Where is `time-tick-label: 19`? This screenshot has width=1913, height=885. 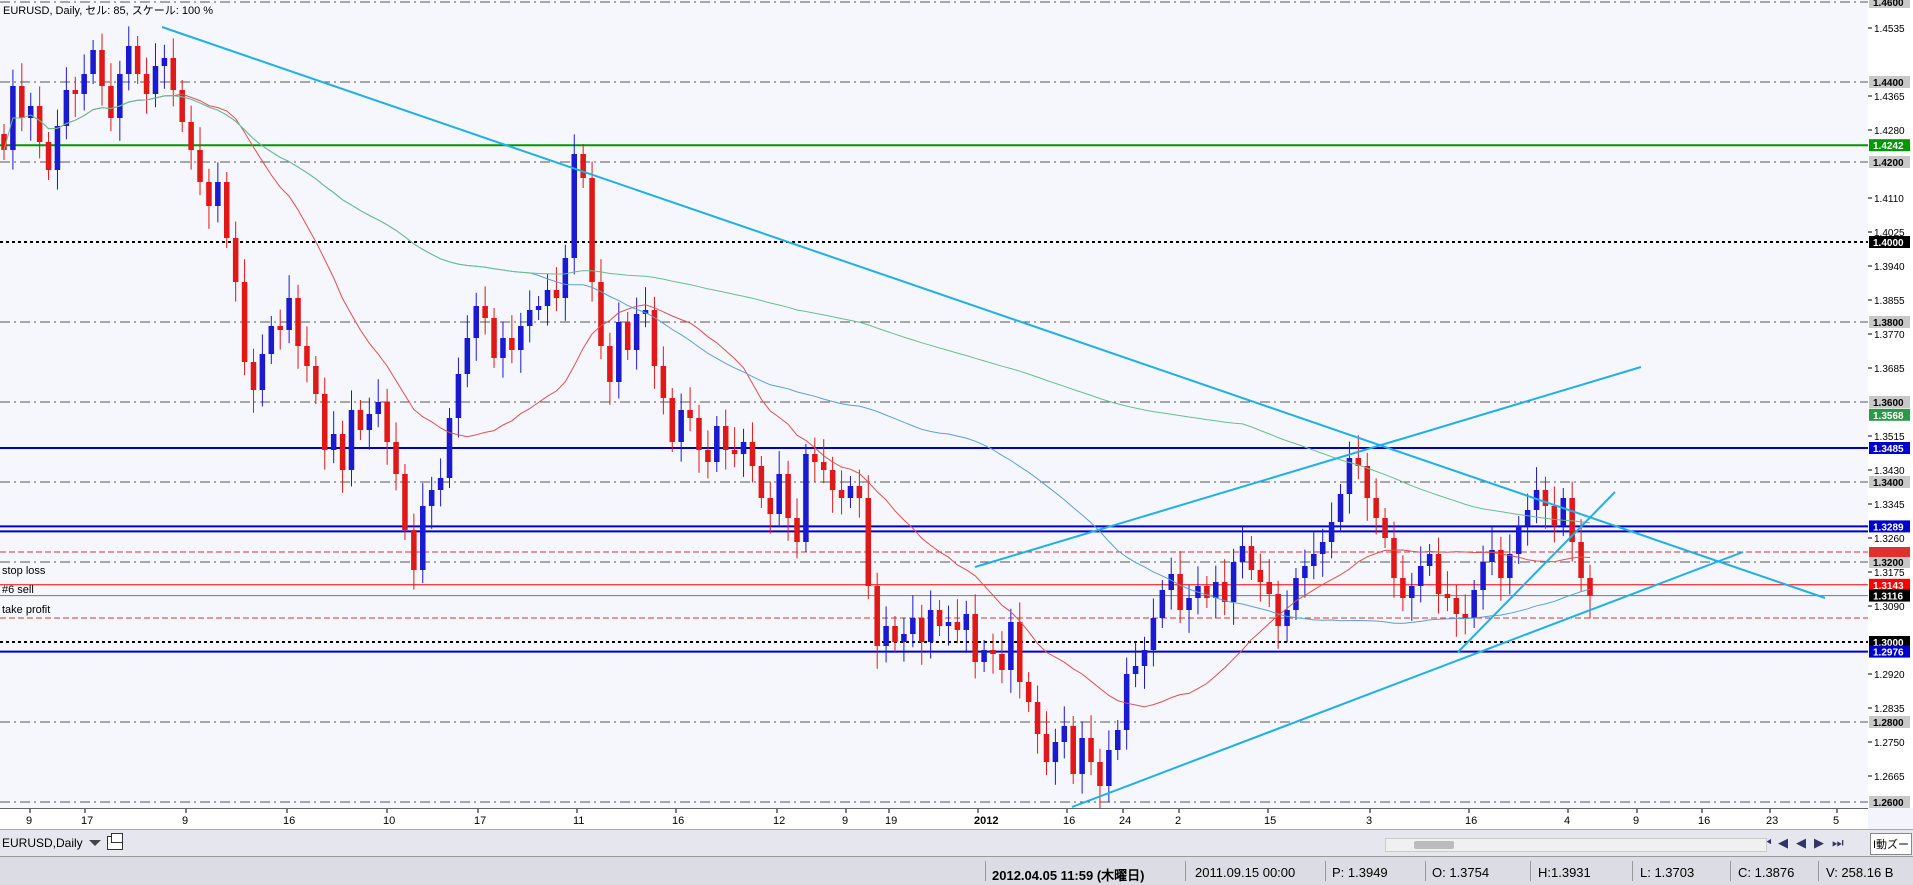 time-tick-label: 19 is located at coordinates (891, 821).